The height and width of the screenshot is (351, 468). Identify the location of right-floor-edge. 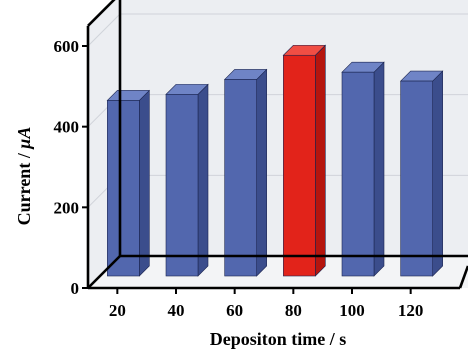
(463, 277).